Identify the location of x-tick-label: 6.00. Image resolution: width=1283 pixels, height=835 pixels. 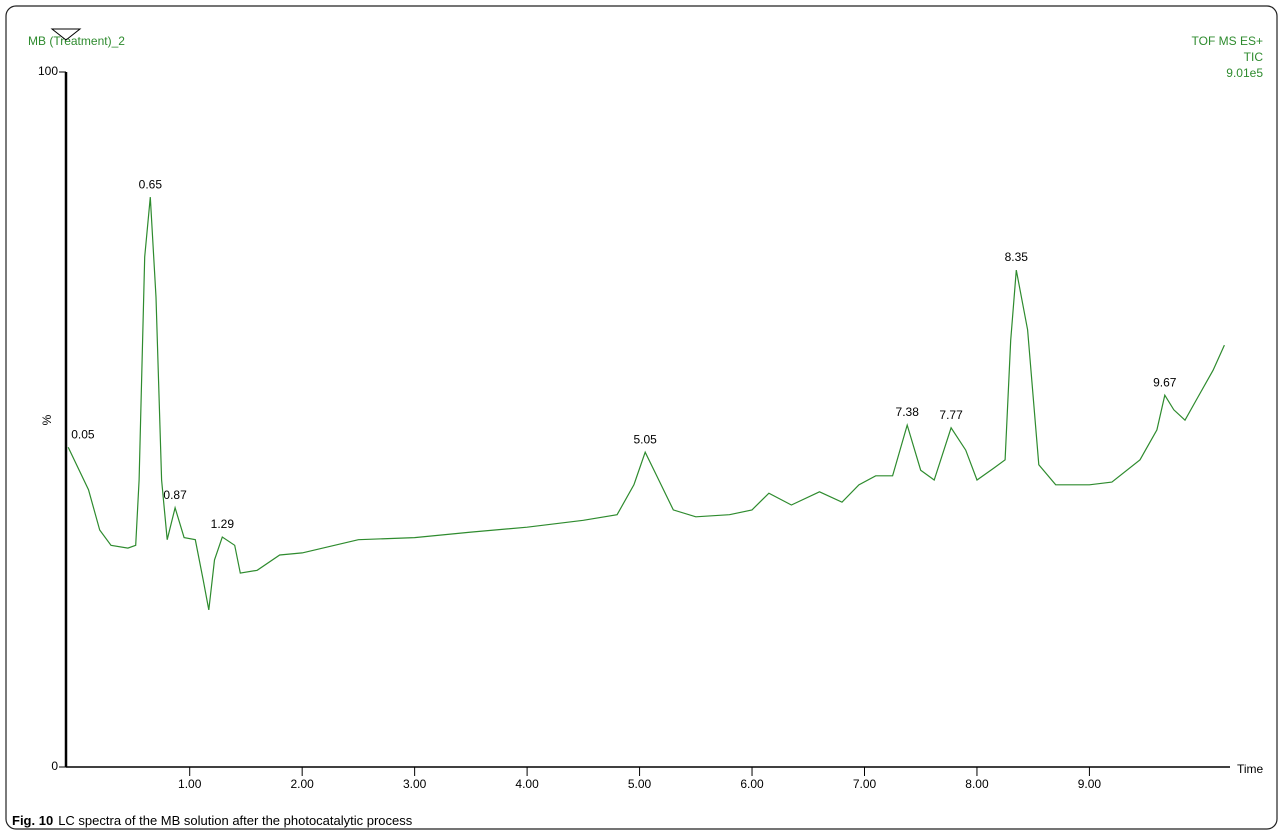
(752, 784).